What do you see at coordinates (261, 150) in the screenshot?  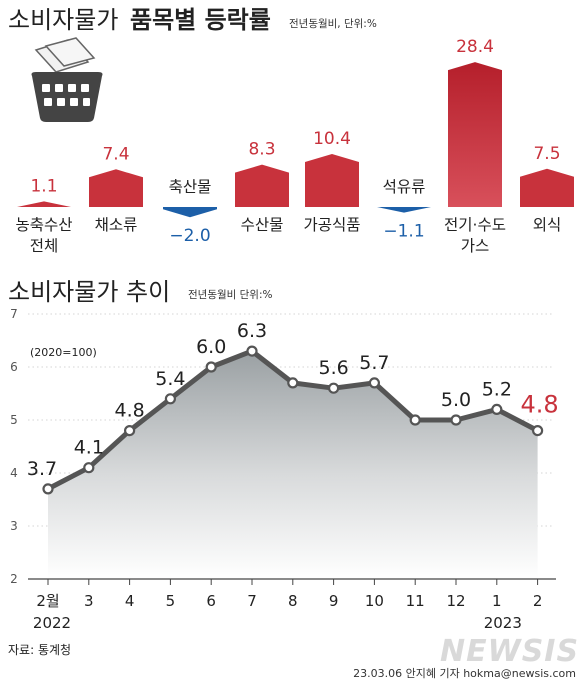 I see `bar-value-label: 8.3` at bounding box center [261, 150].